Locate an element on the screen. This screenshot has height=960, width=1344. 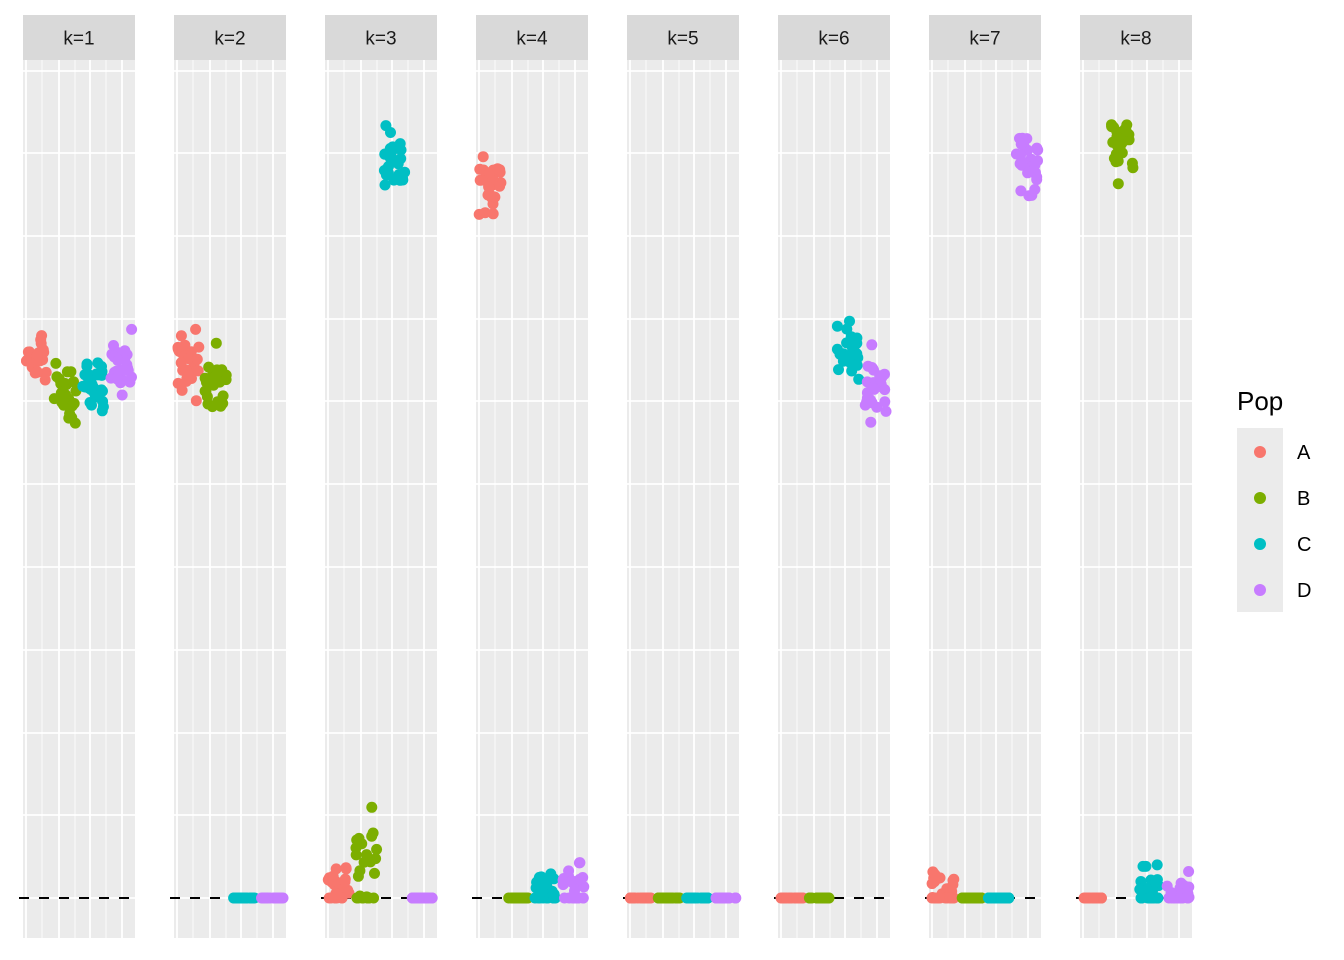
legend-label-C: C is located at coordinates (1304, 545).